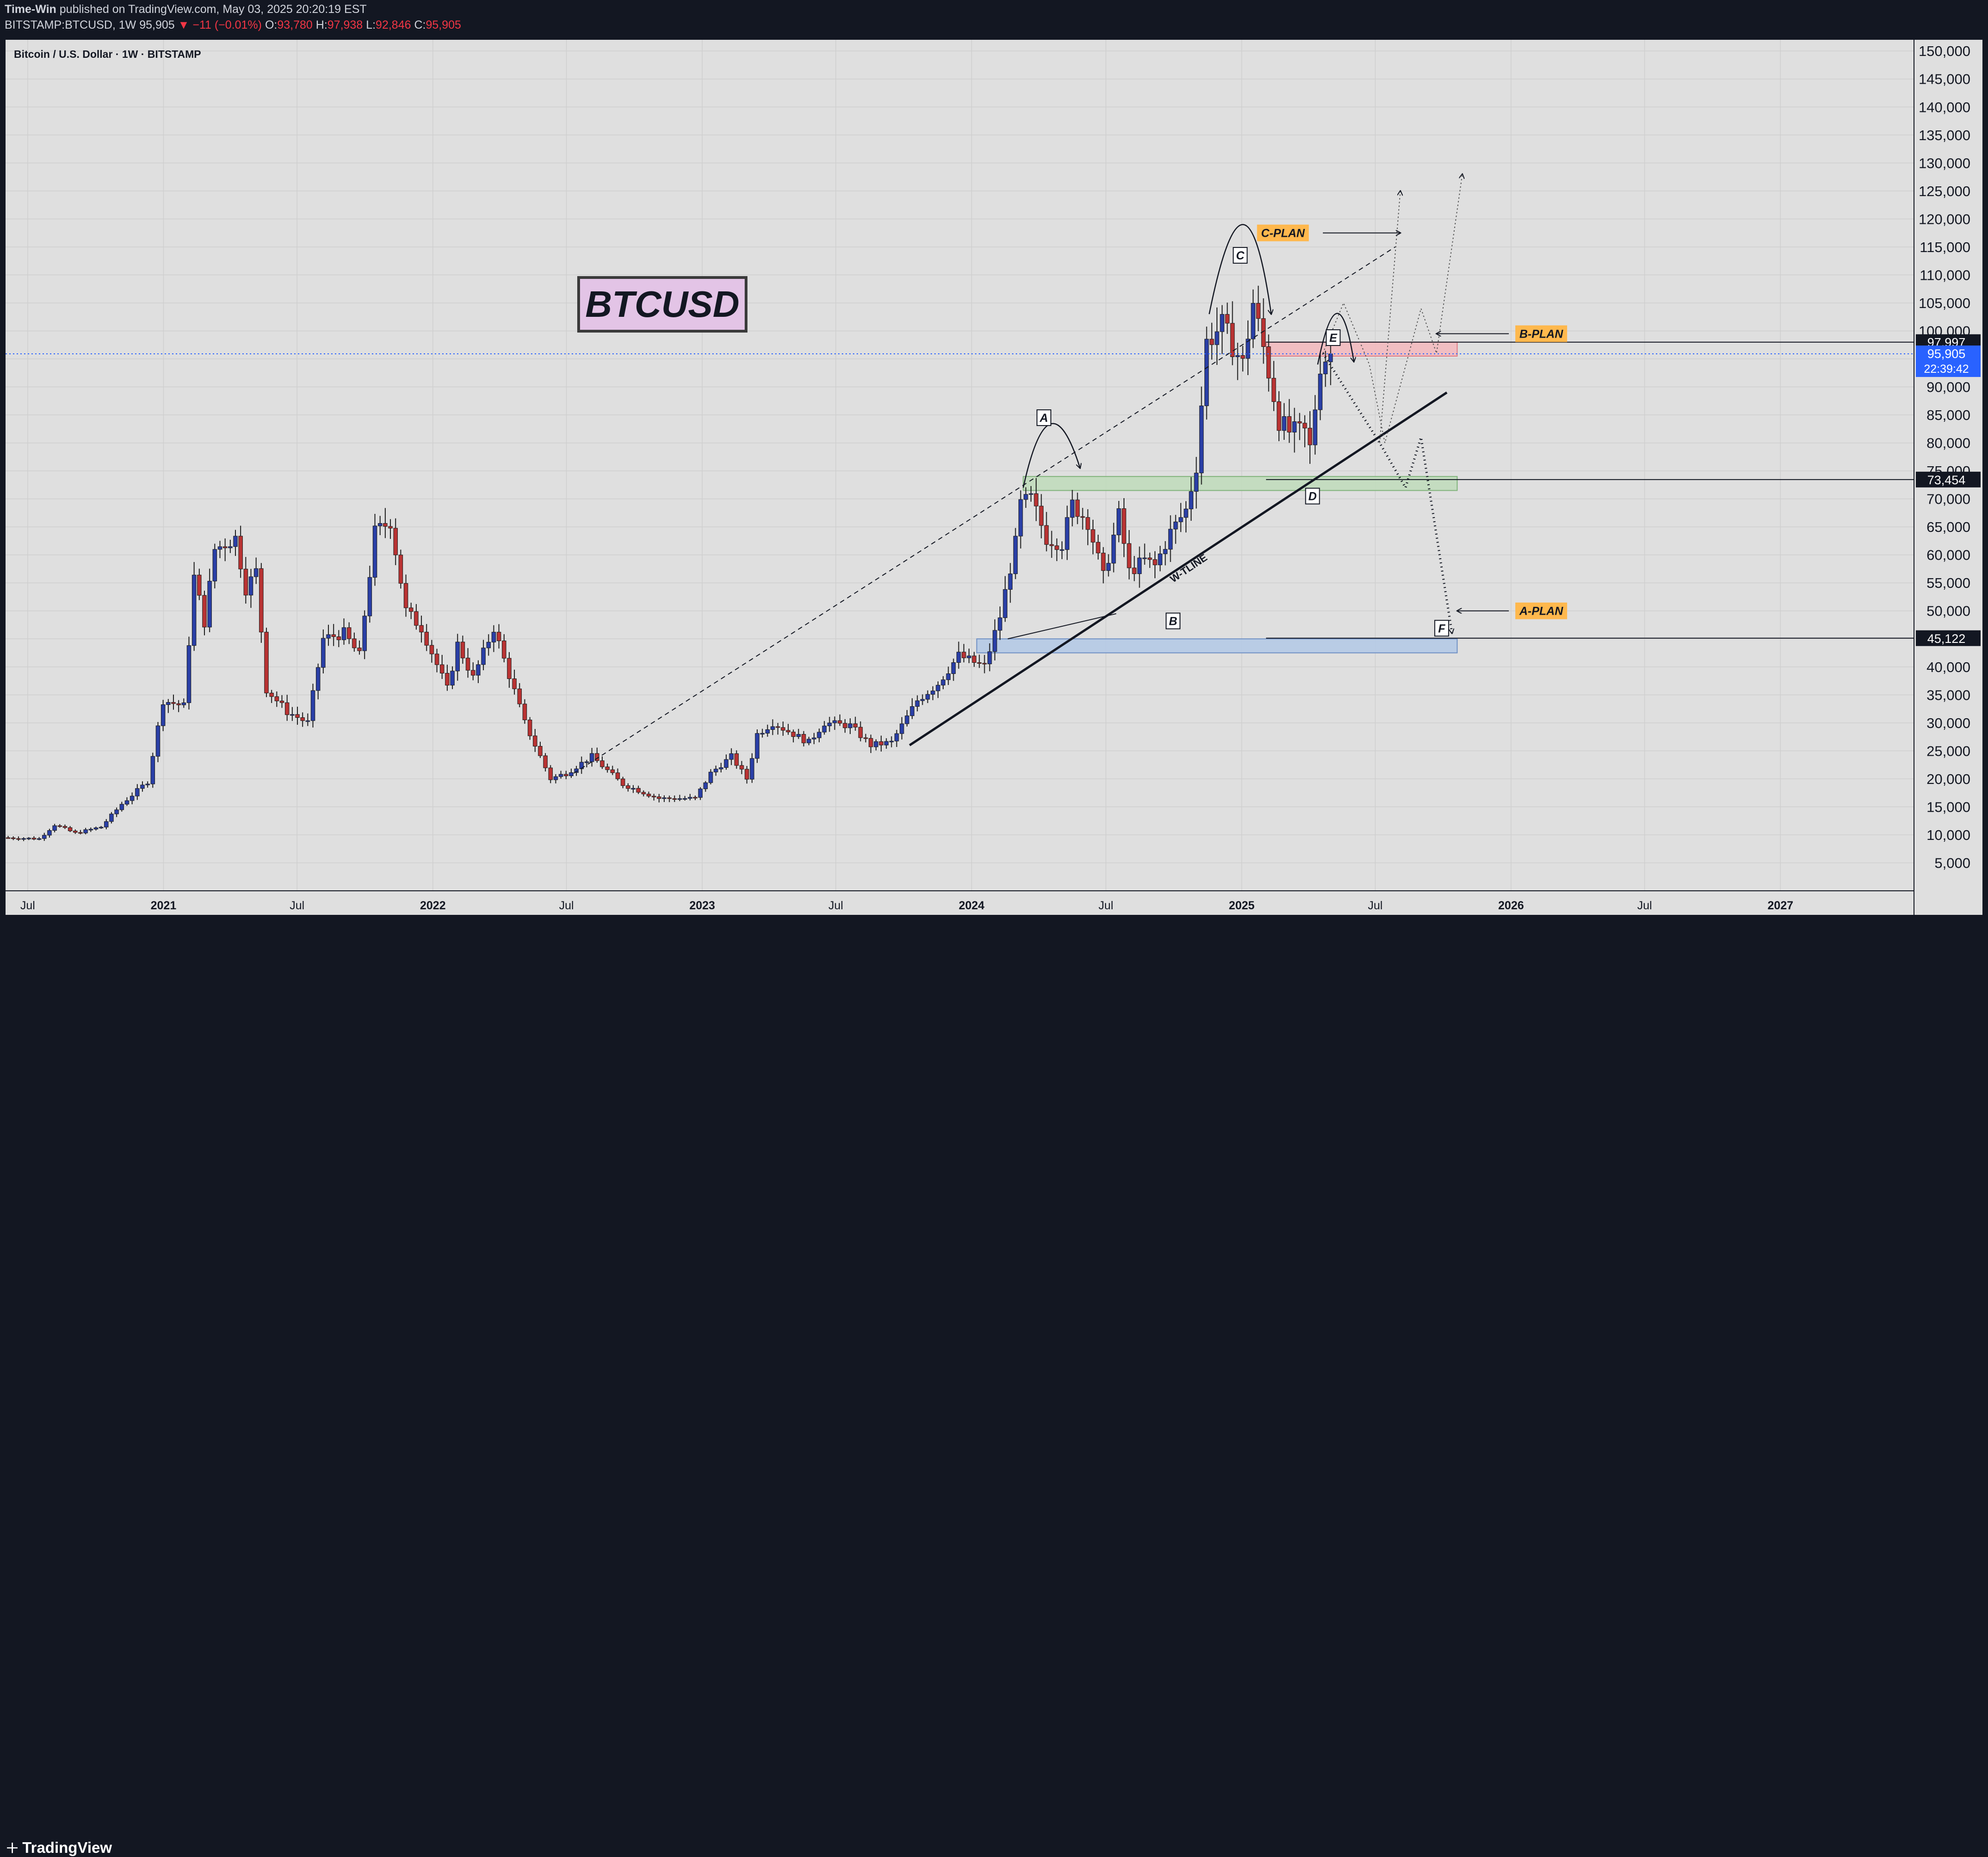 This screenshot has height=1857, width=1988. I want to click on price-tick-label: 5,000, so click(1952, 863).